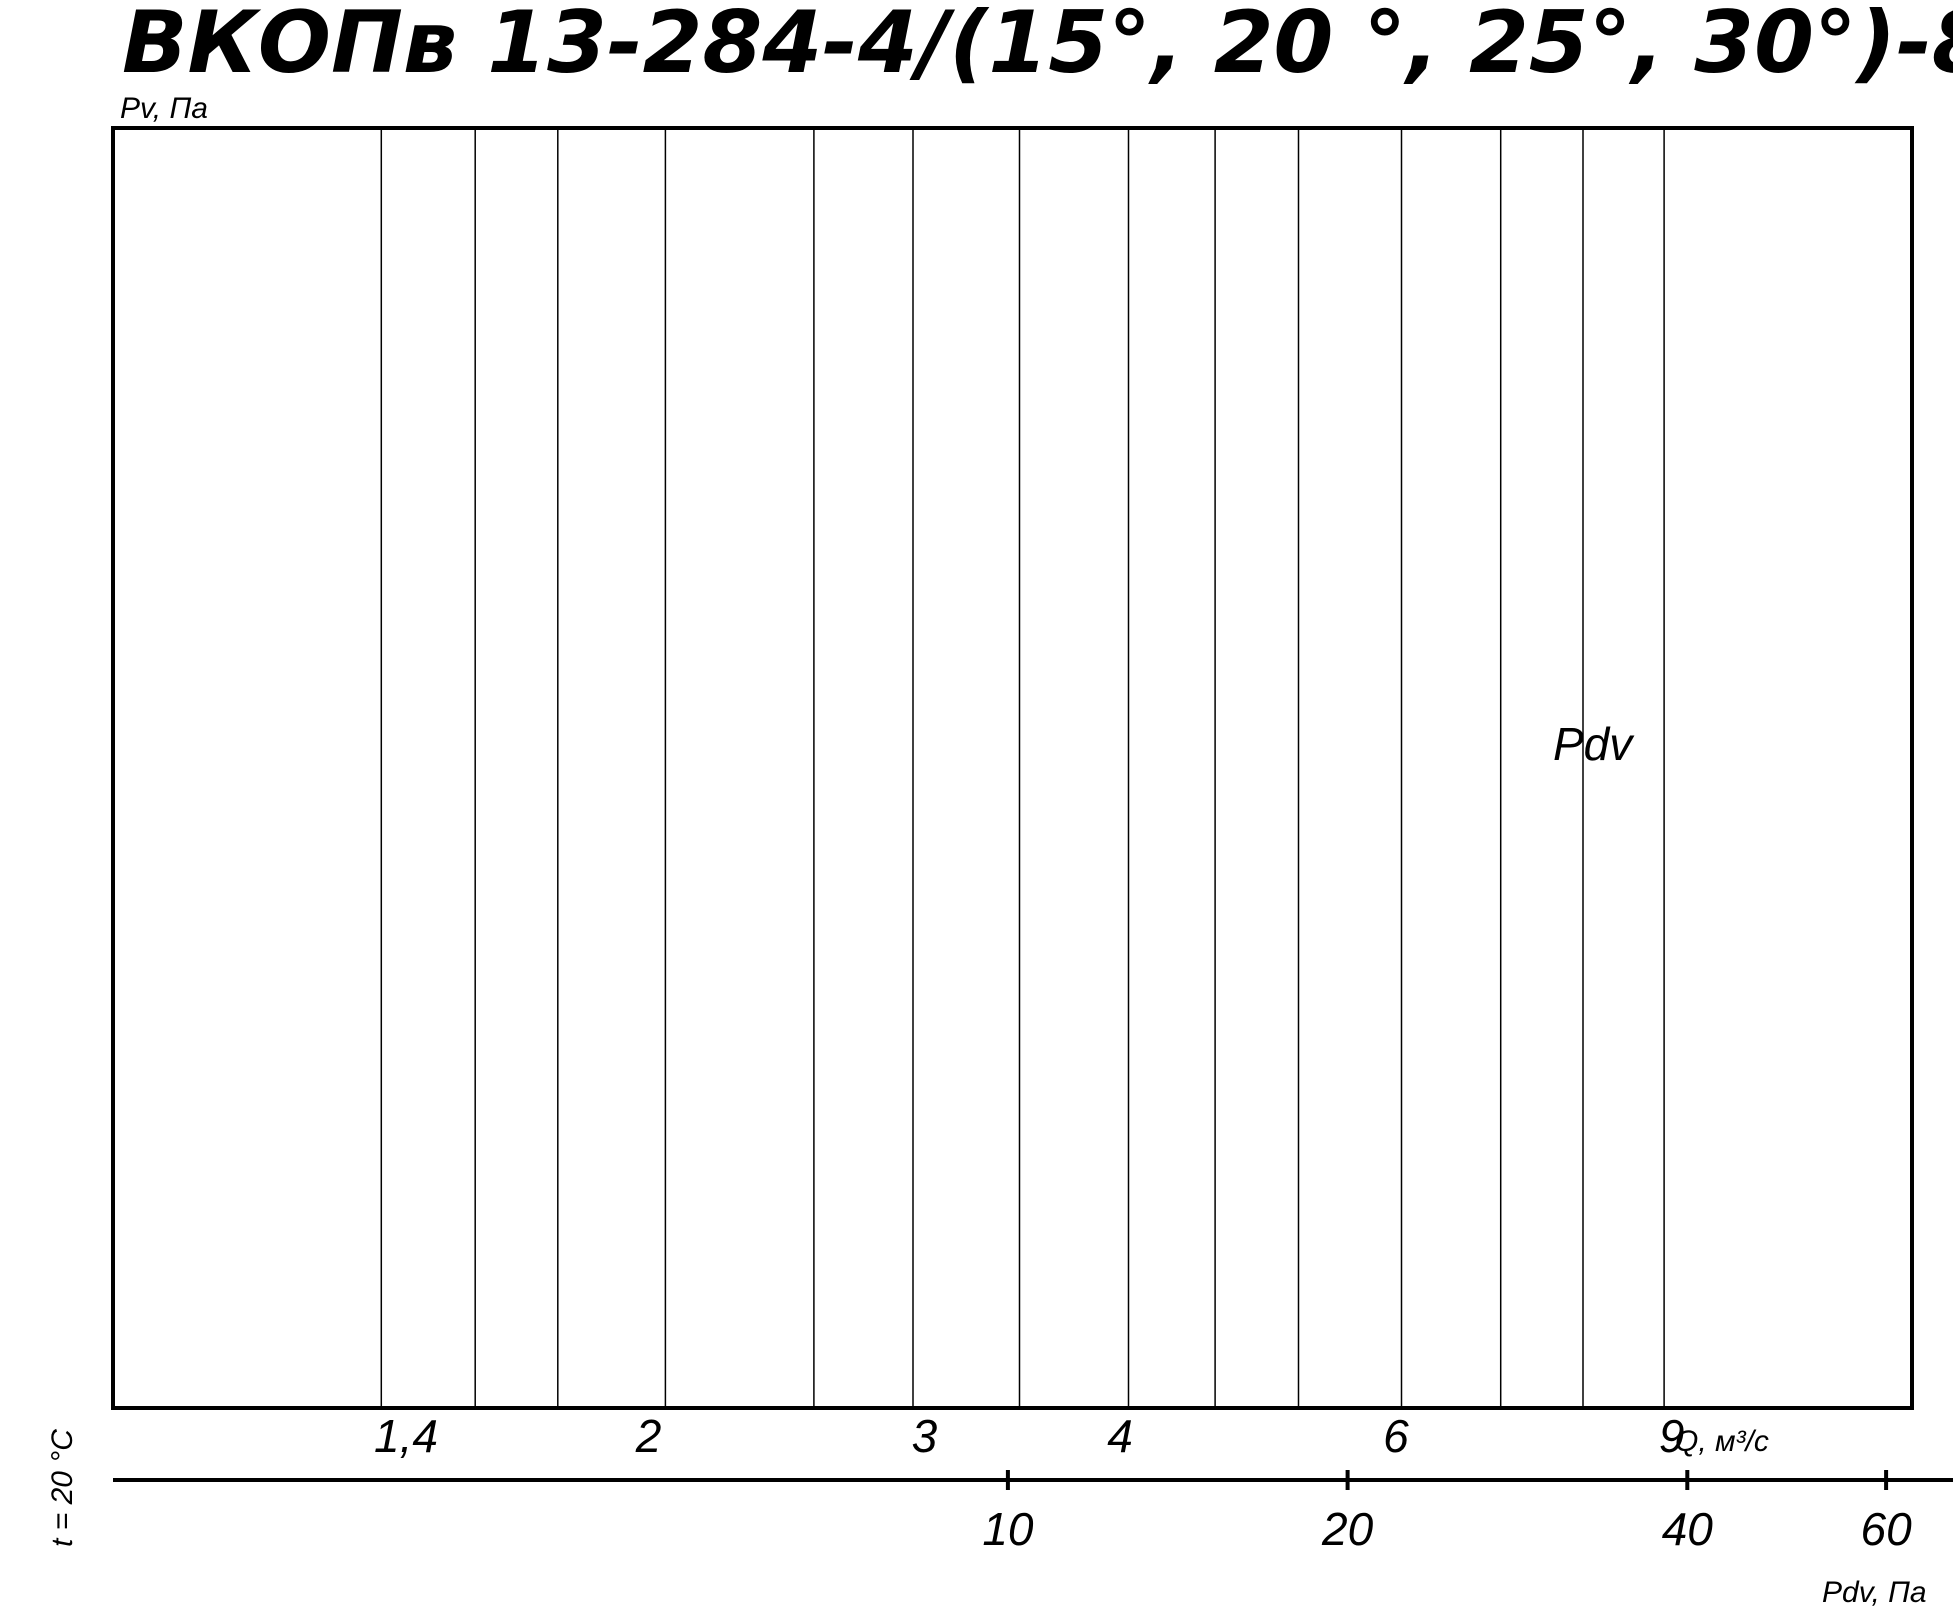  What do you see at coordinates (1008, 1529) in the screenshot?
I see `pdv-tick-label: 10` at bounding box center [1008, 1529].